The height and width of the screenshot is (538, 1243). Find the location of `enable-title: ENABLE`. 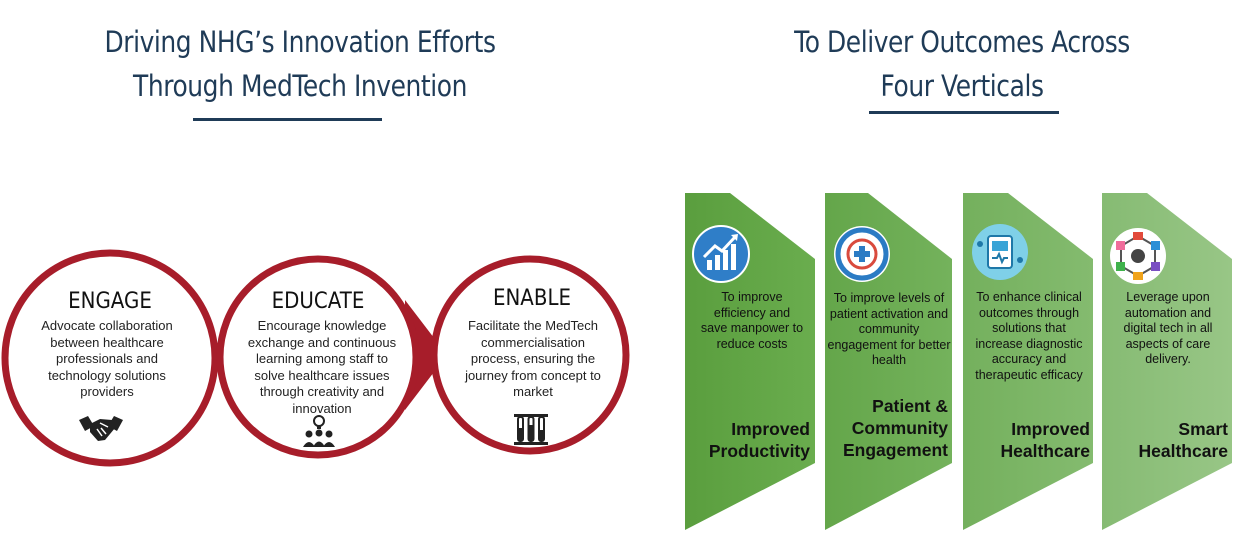

enable-title: ENABLE is located at coordinates (531, 298).